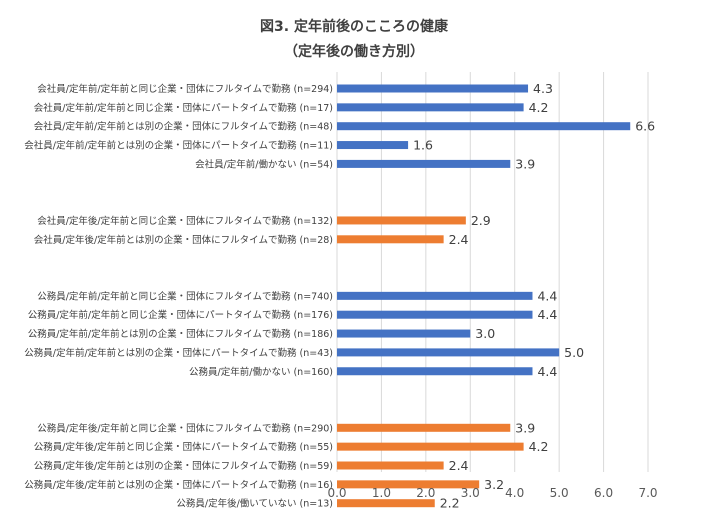 The width and height of the screenshot is (709, 530). I want to click on category-label: 会社員/定年前/定年前と同じ企業・団体にフルタイムで勤務 (n=294), so click(185, 89).